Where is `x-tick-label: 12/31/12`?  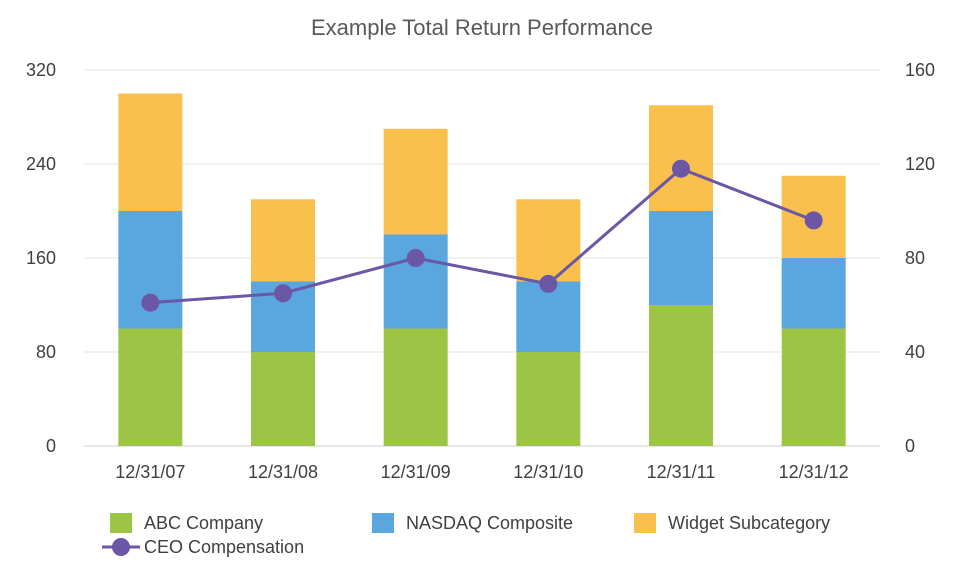 x-tick-label: 12/31/12 is located at coordinates (814, 472).